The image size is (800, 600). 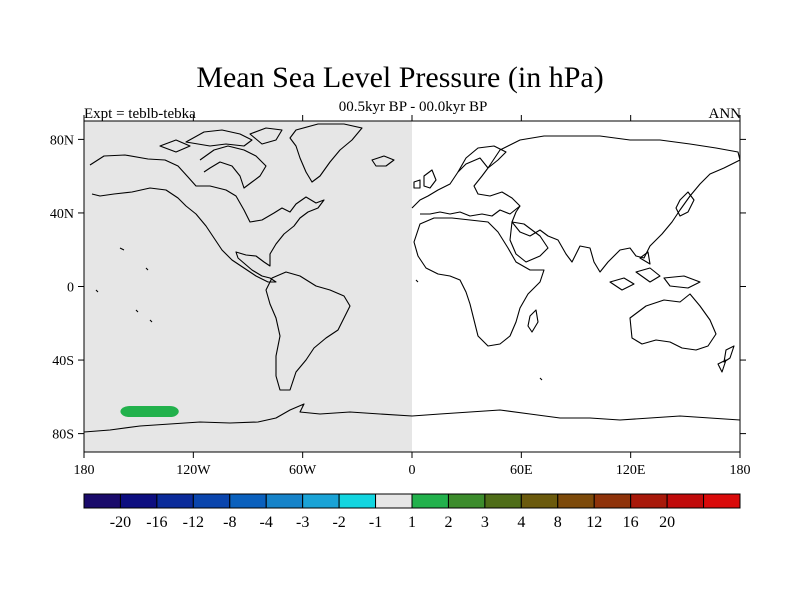 I want to click on colorbar-label: 12, so click(x=594, y=522).